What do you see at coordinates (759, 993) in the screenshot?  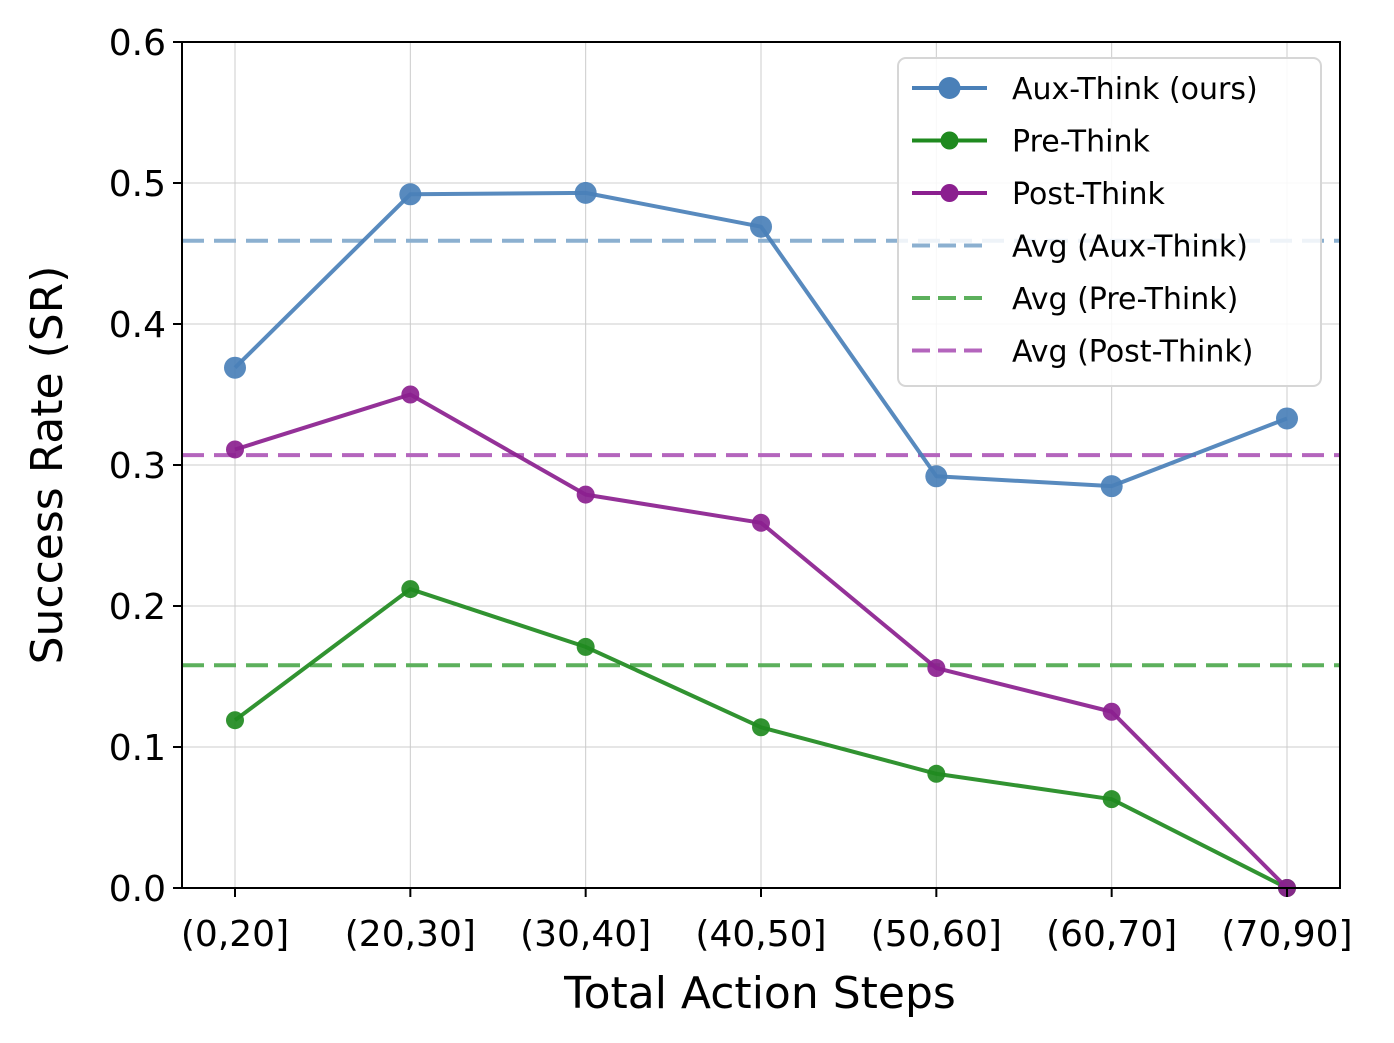 I see `x-axis-title: Total Action Steps` at bounding box center [759, 993].